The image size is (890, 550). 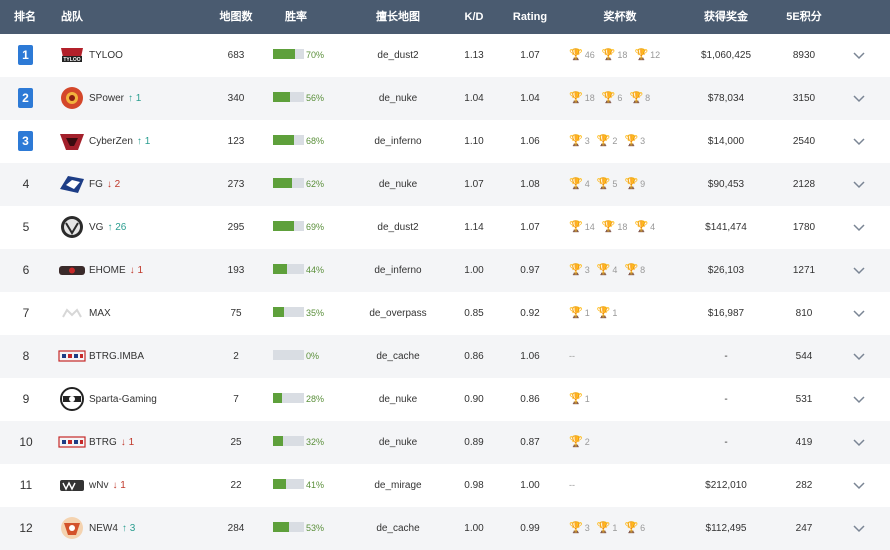 What do you see at coordinates (804, 17) in the screenshot?
I see `header-score: 5E积分` at bounding box center [804, 17].